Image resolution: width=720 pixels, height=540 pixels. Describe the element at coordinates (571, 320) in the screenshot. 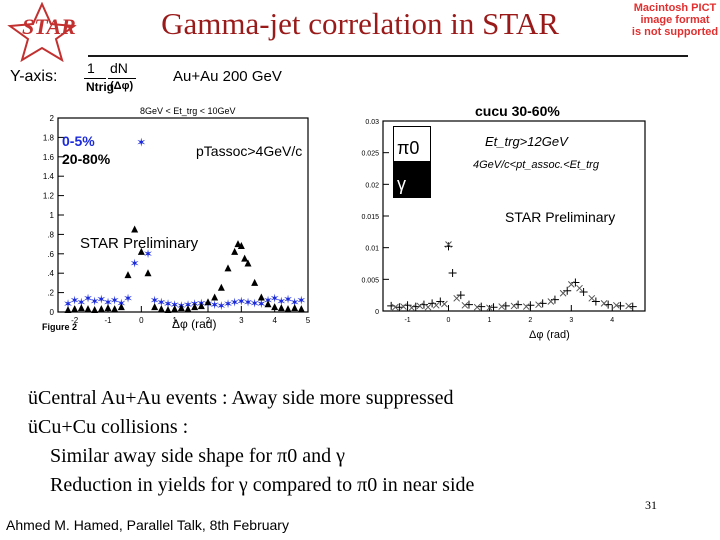

I see `x-tick-label: 3` at that location.